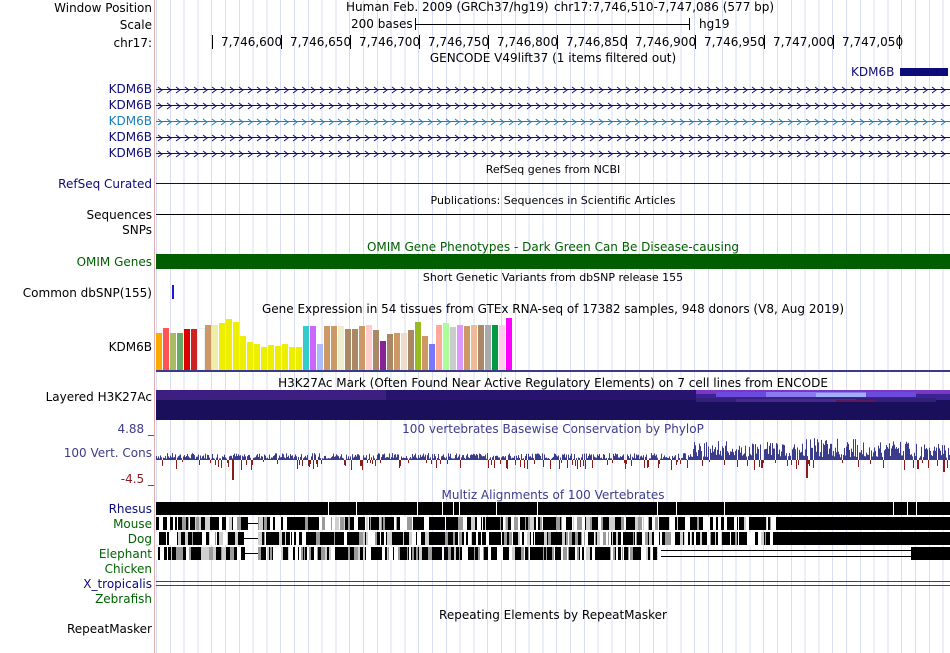 The height and width of the screenshot is (653, 950). I want to click on multiz-species-dog: Dog, so click(139, 539).